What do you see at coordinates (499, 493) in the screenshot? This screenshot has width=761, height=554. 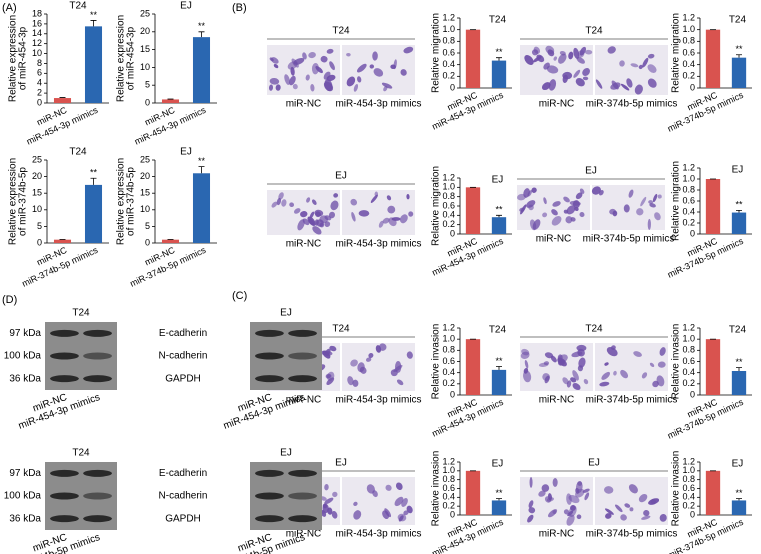 I see `significance: **` at bounding box center [499, 493].